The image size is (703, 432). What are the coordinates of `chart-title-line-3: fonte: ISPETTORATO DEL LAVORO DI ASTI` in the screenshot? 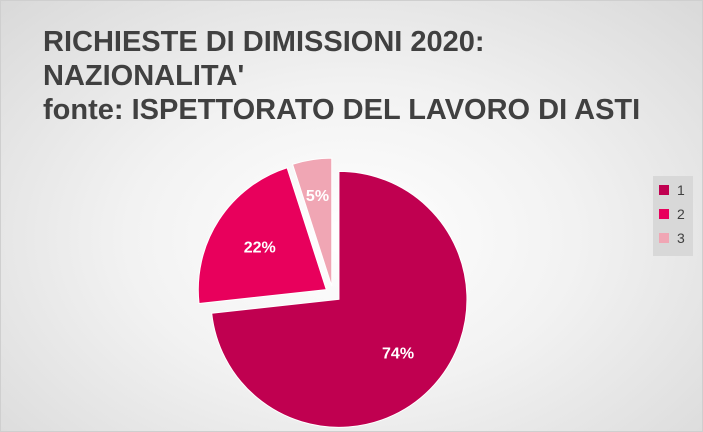 It's located at (342, 110).